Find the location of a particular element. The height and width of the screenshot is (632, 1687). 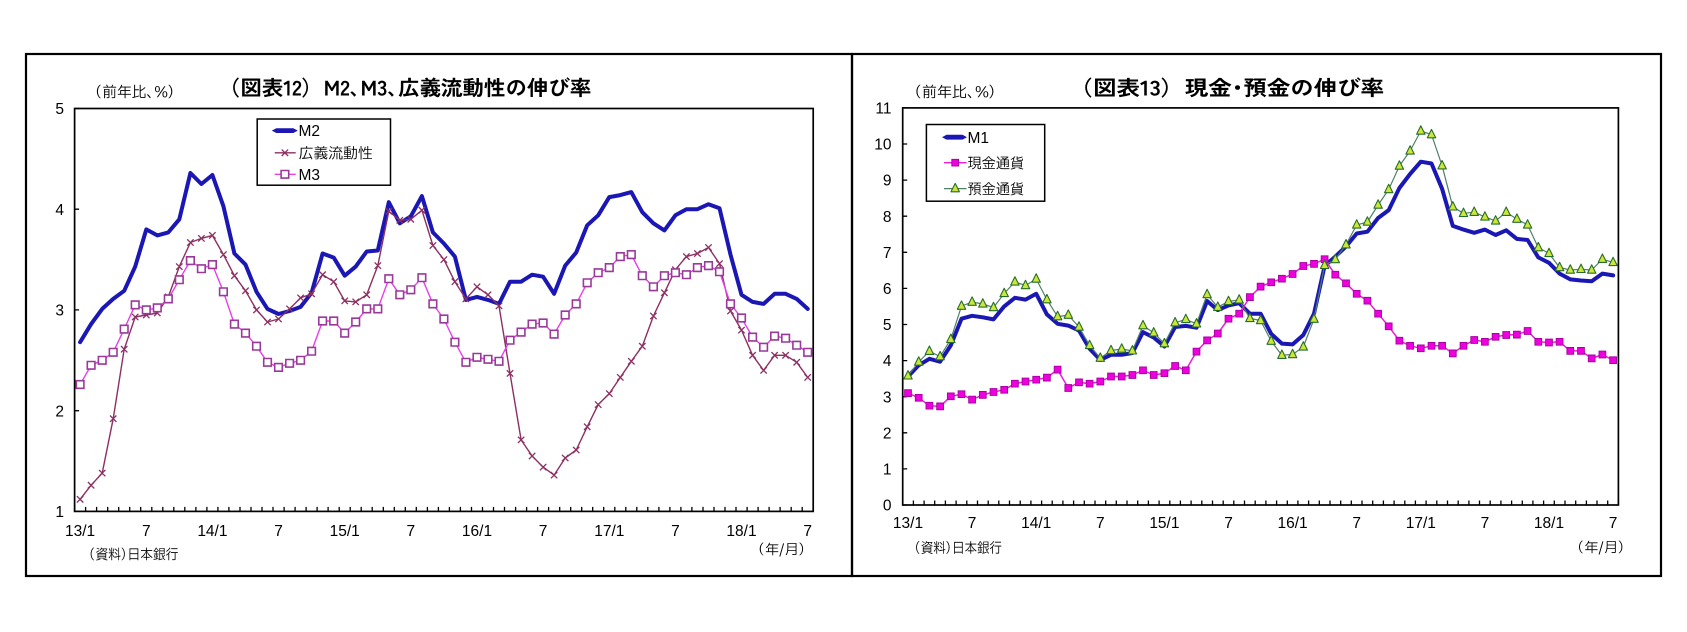

svg-text: M1 is located at coordinates (979, 138).